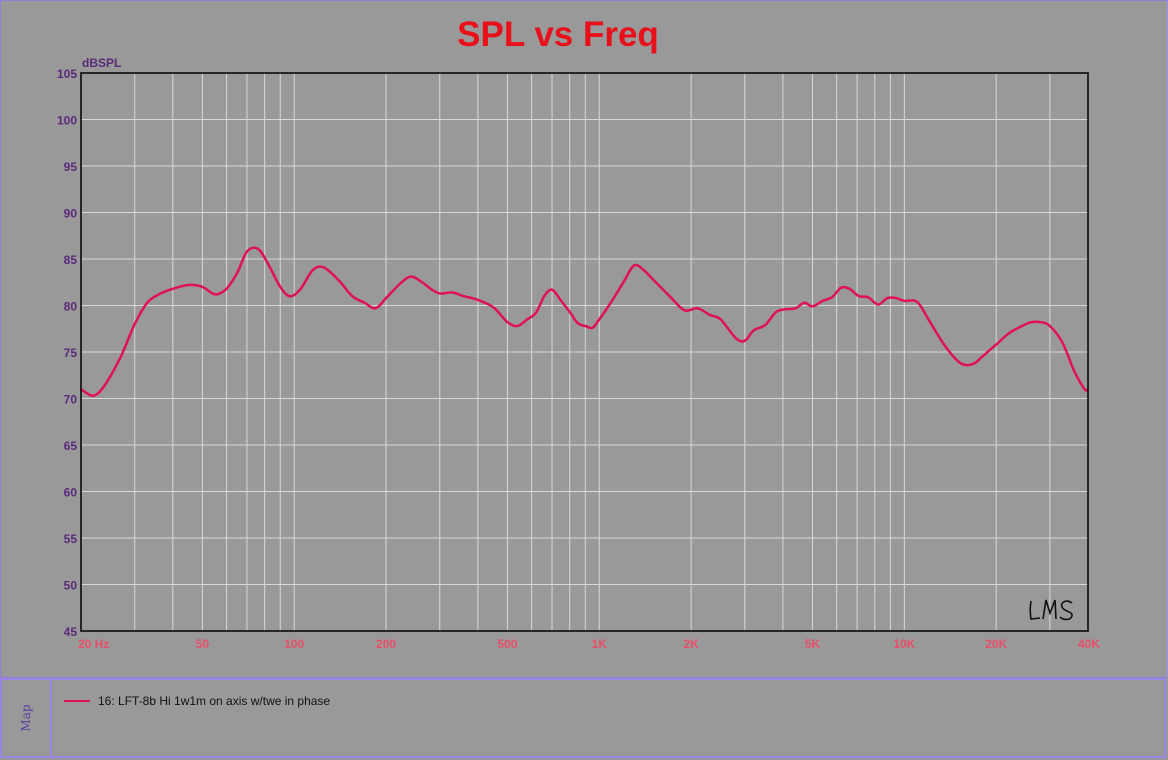 The width and height of the screenshot is (1168, 760). Describe the element at coordinates (1089, 644) in the screenshot. I see `x-tick-label: 40K` at that location.